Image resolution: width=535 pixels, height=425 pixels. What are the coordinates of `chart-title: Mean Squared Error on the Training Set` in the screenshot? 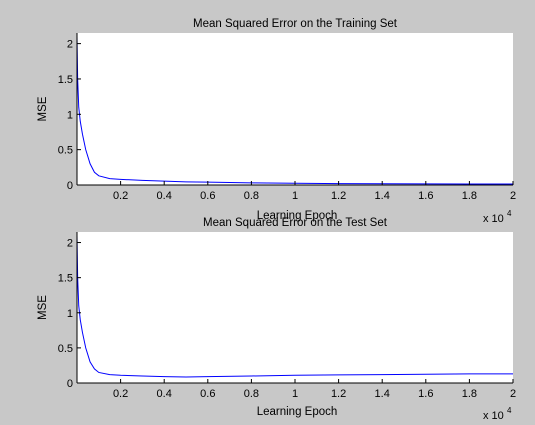 It's located at (295, 24).